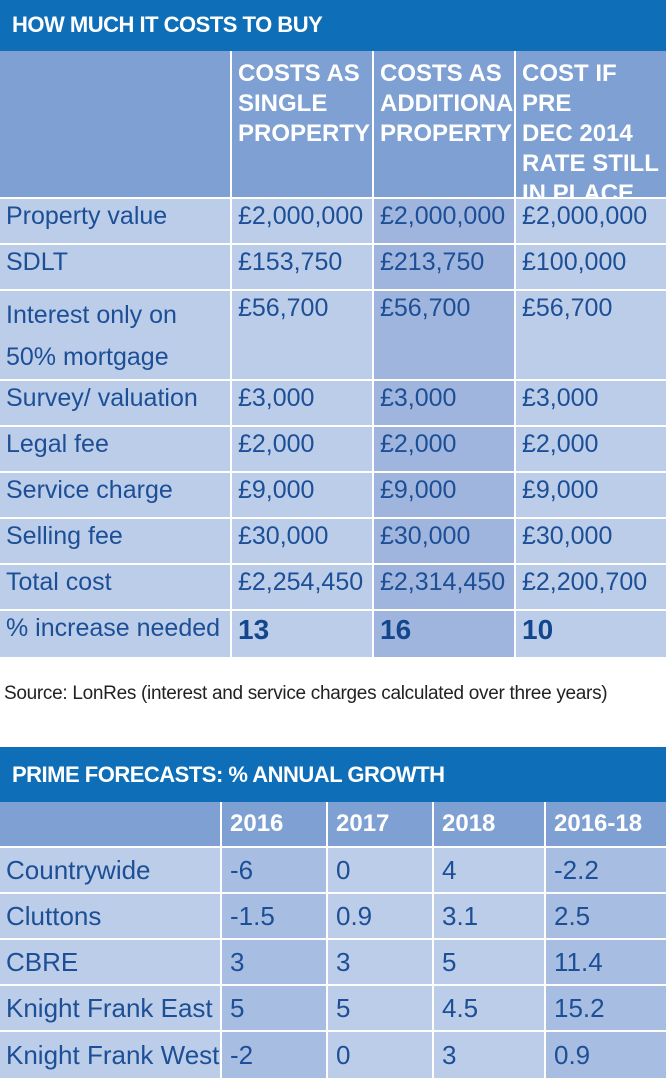 Image resolution: width=666 pixels, height=1083 pixels. I want to click on forecast-header-2016-18: 2016-18, so click(606, 824).